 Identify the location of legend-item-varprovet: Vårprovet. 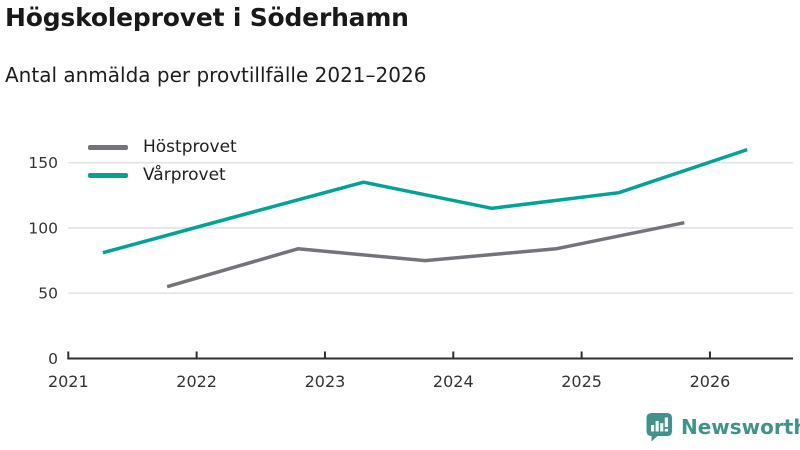
(162, 175).